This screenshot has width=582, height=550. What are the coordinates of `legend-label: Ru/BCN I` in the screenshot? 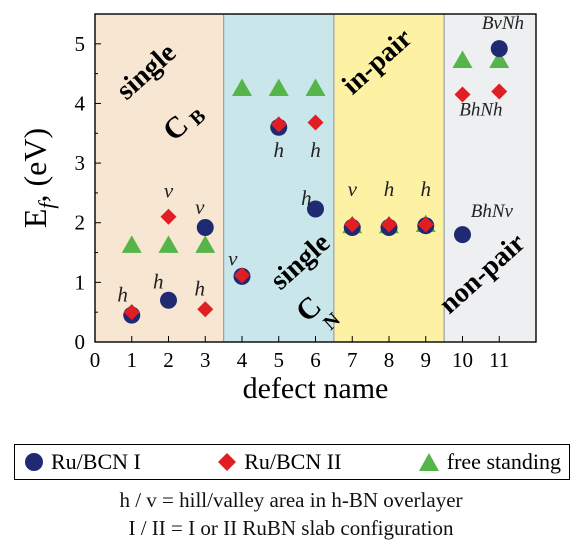 It's located at (96, 461).